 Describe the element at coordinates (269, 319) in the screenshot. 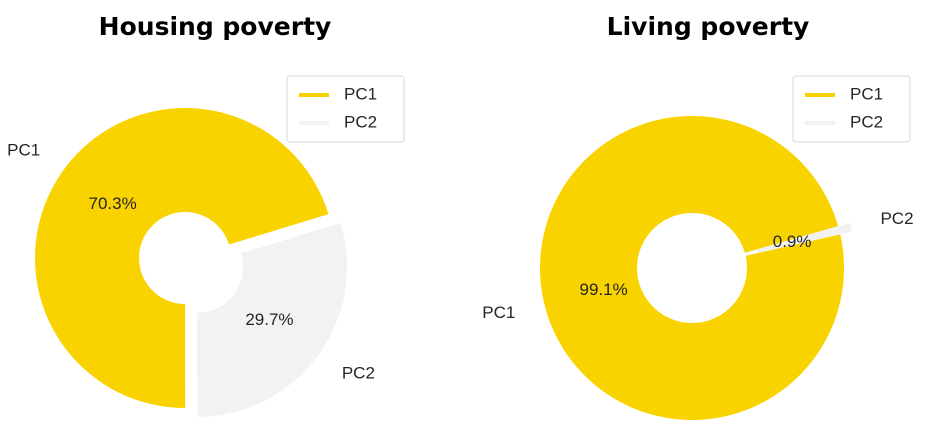

I see `value-label: 29.7%` at that location.